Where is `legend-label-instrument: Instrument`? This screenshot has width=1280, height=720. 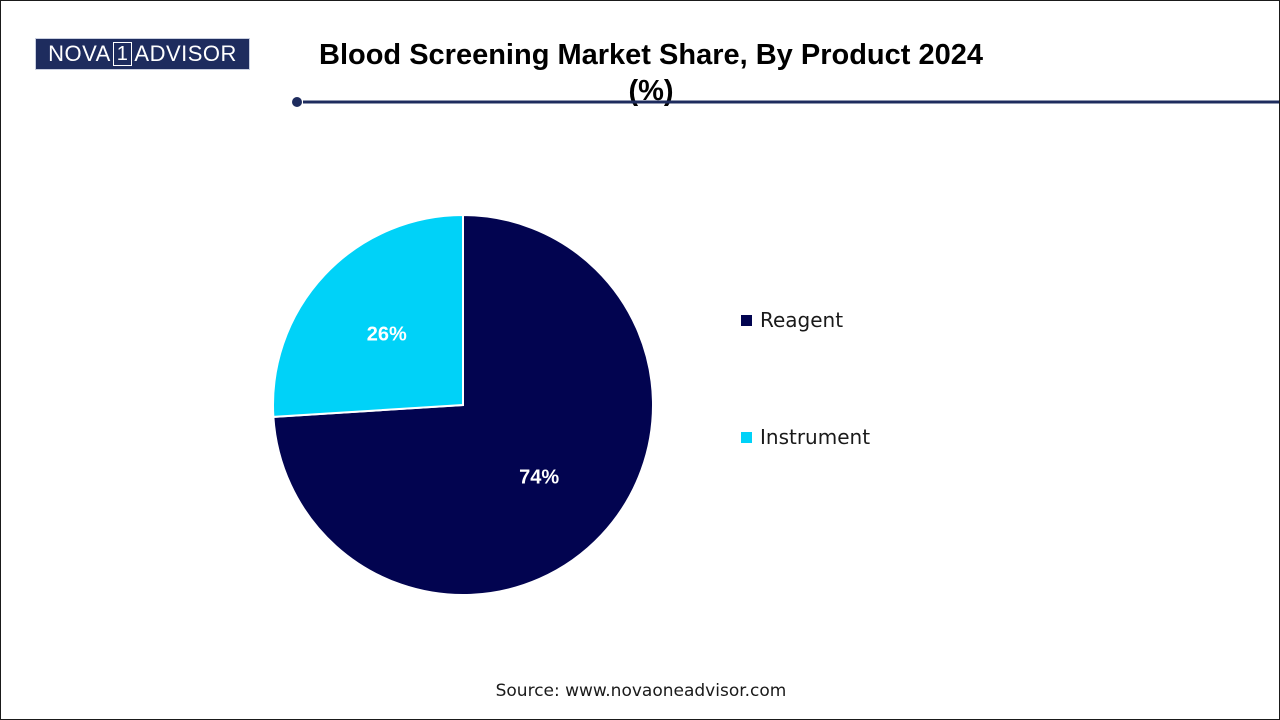 legend-label-instrument: Instrument is located at coordinates (815, 437).